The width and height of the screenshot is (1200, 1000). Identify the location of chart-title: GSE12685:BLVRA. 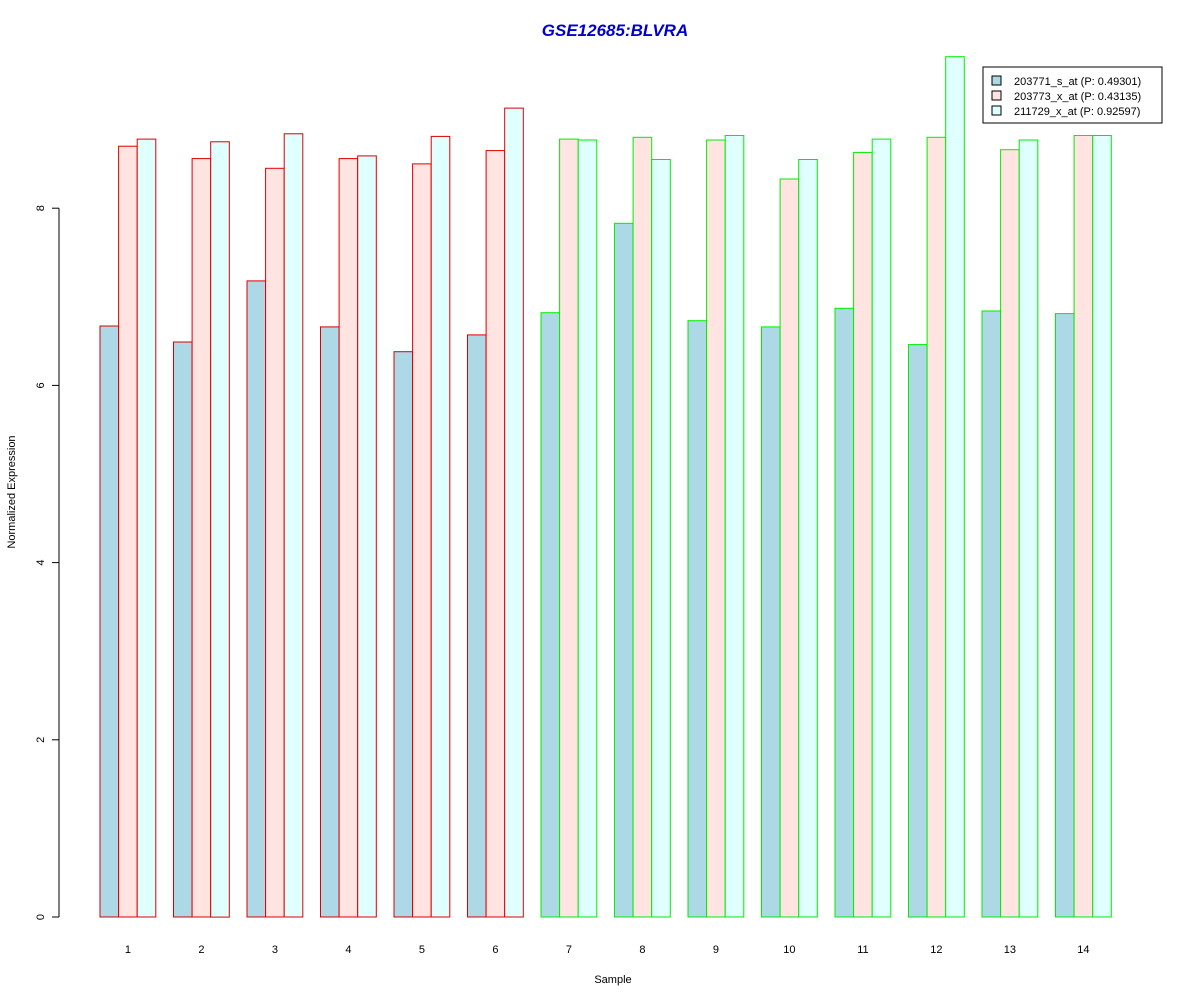
(615, 30).